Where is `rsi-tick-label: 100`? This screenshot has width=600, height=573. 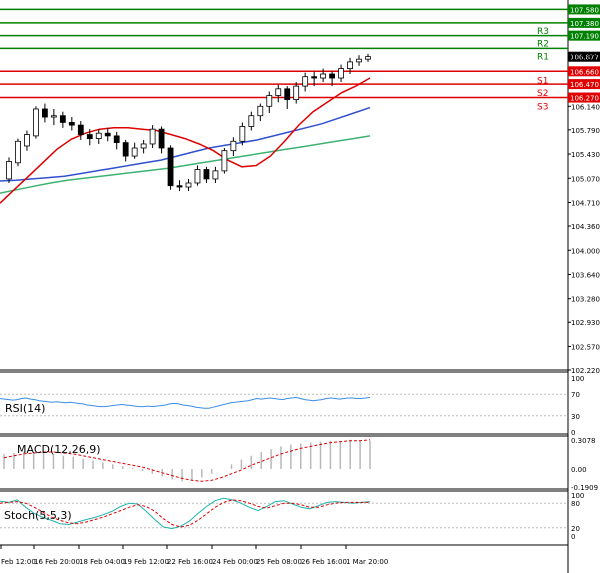 rsi-tick-label: 100 is located at coordinates (577, 379).